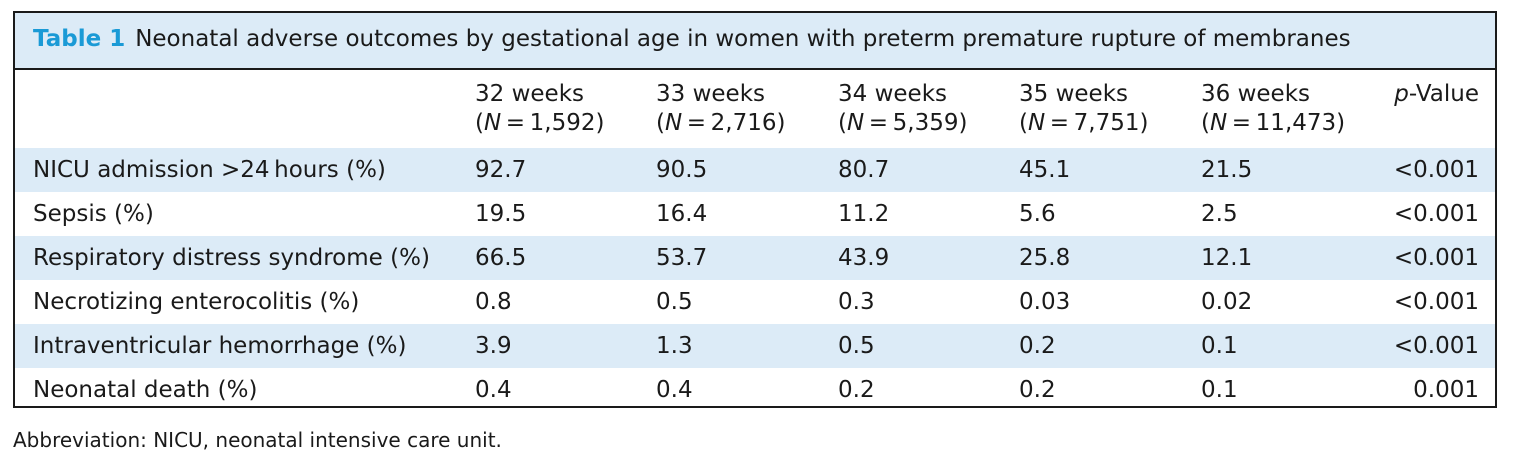  Describe the element at coordinates (864, 258) in the screenshot. I see `cell-value: 43.9` at that location.